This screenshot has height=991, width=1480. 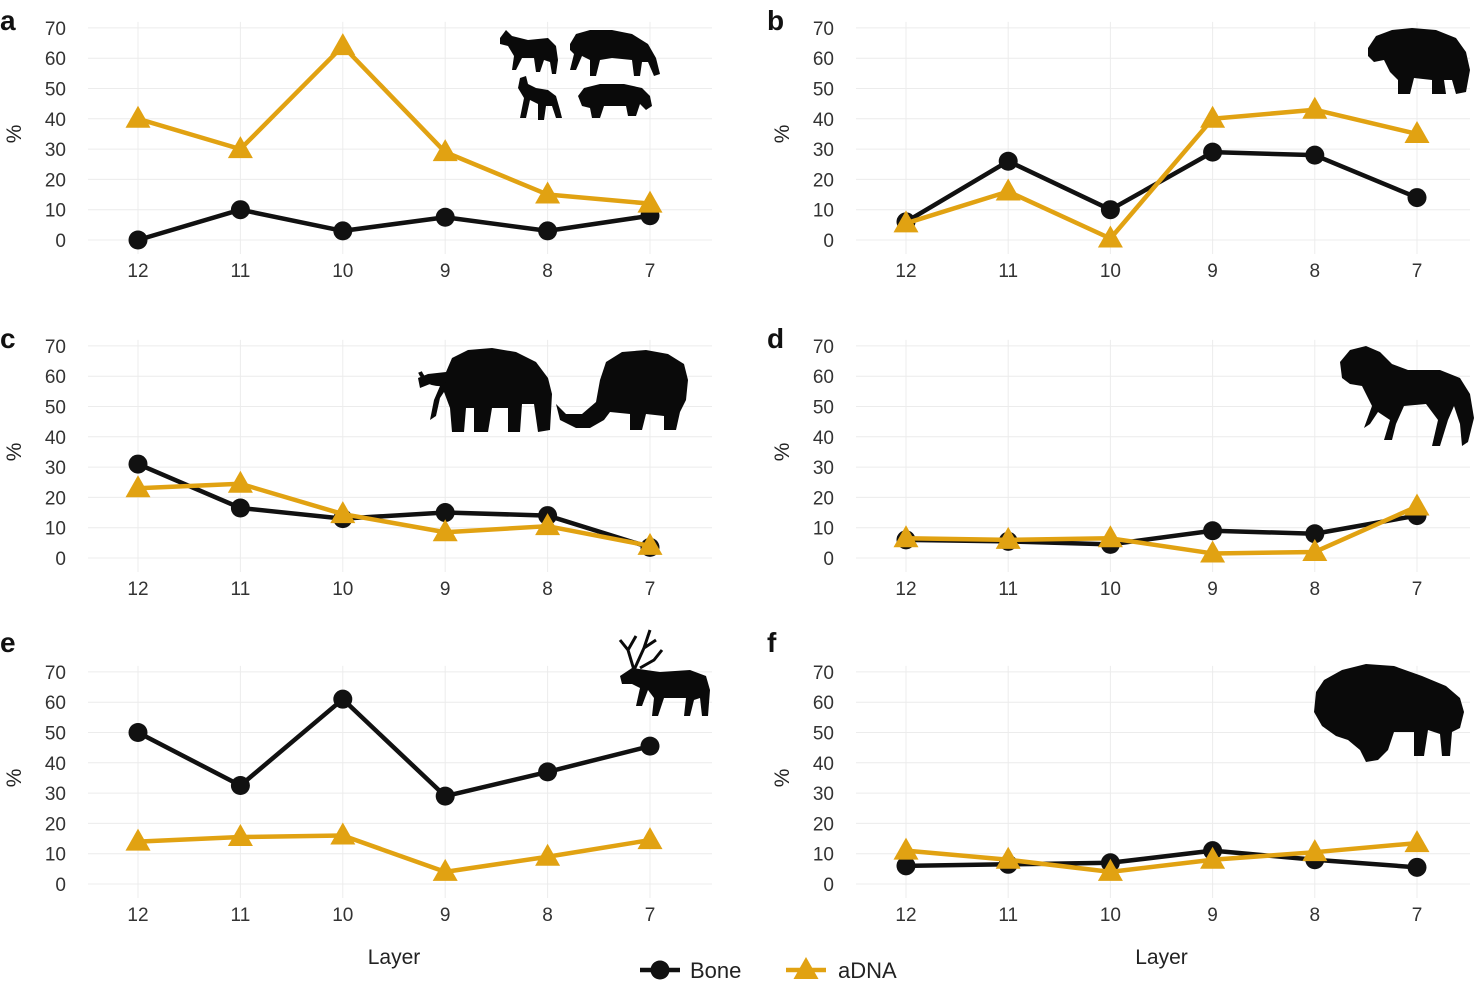 I want to click on panel-letter: a, so click(x=8, y=20).